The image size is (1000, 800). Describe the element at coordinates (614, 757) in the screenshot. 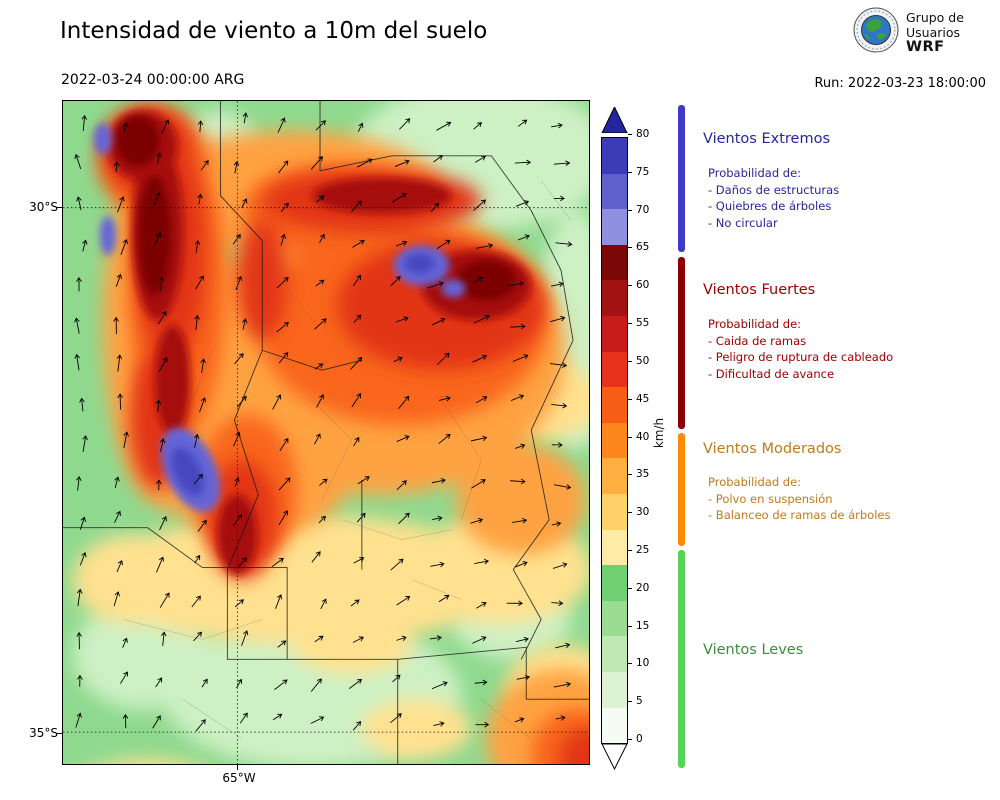

I see `colorbar-under-arrow` at that location.